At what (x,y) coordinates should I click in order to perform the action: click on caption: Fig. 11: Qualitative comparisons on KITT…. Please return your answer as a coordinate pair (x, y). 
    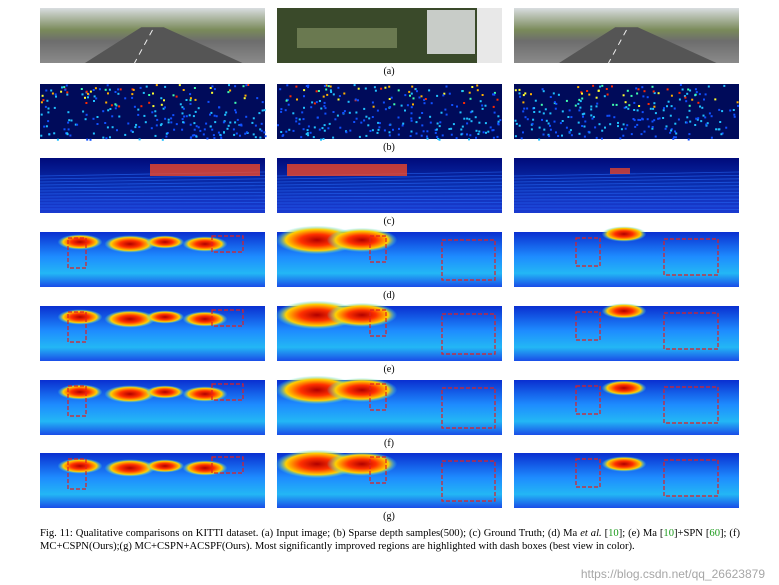
    Looking at the image, I should click on (390, 540).